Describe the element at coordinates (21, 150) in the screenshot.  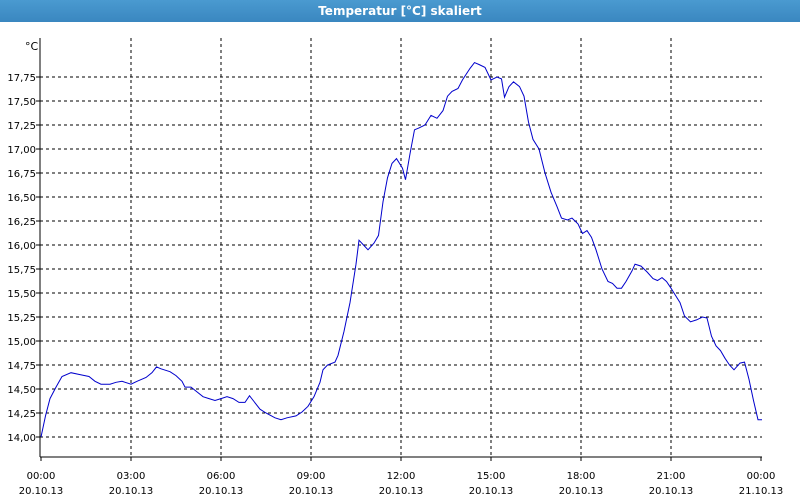
I see `y-tick-label: 17,00` at that location.